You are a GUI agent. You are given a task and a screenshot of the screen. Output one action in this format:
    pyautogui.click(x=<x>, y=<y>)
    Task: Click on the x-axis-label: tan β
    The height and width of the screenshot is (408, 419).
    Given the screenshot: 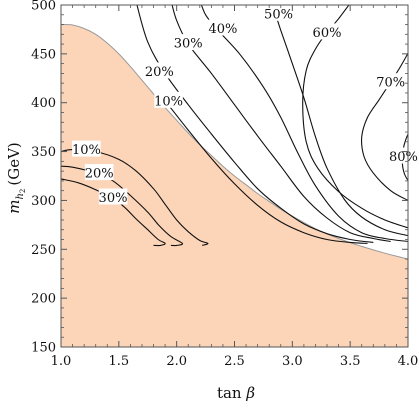 What is the action you would take?
    pyautogui.click(x=236, y=393)
    